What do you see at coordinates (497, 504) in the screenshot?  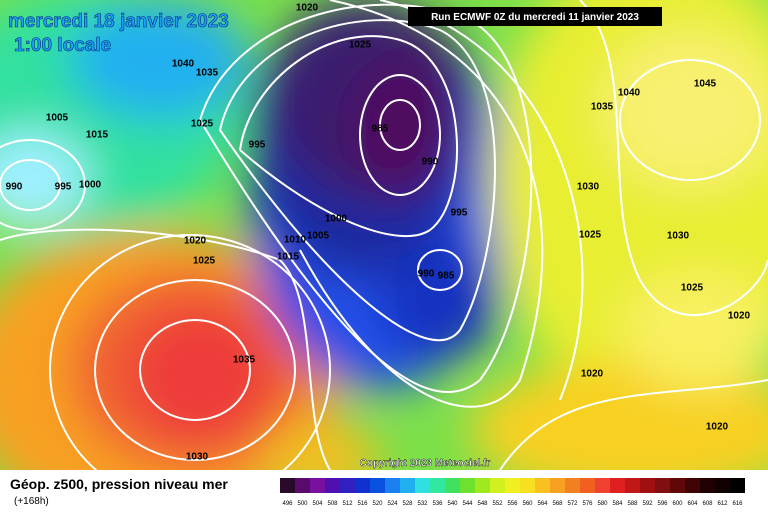 I see `legend-label: 552` at bounding box center [497, 504].